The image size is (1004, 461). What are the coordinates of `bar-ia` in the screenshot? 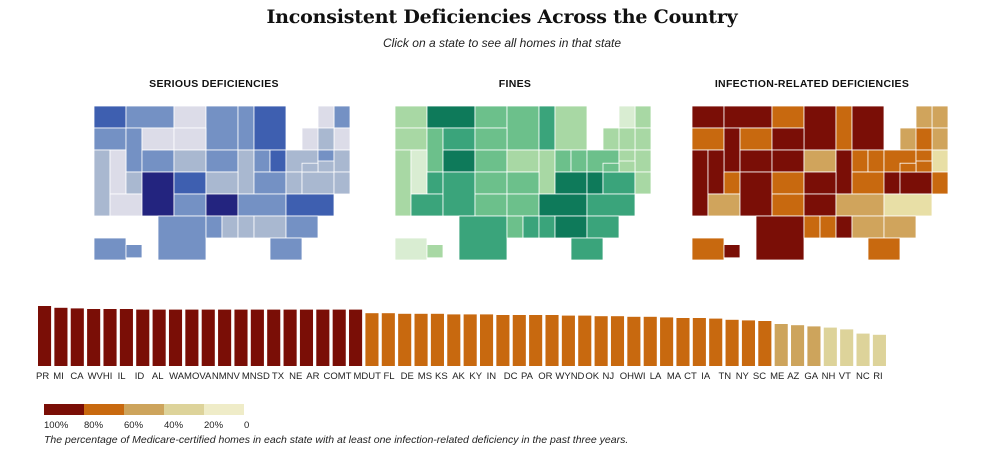 It's located at (716, 342).